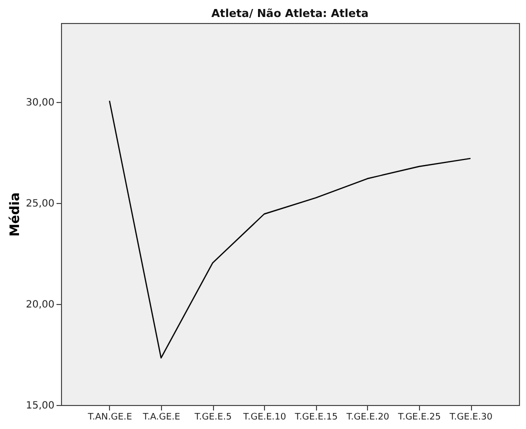  I want to click on x-tick-label: T.GE.E.25, so click(419, 417).